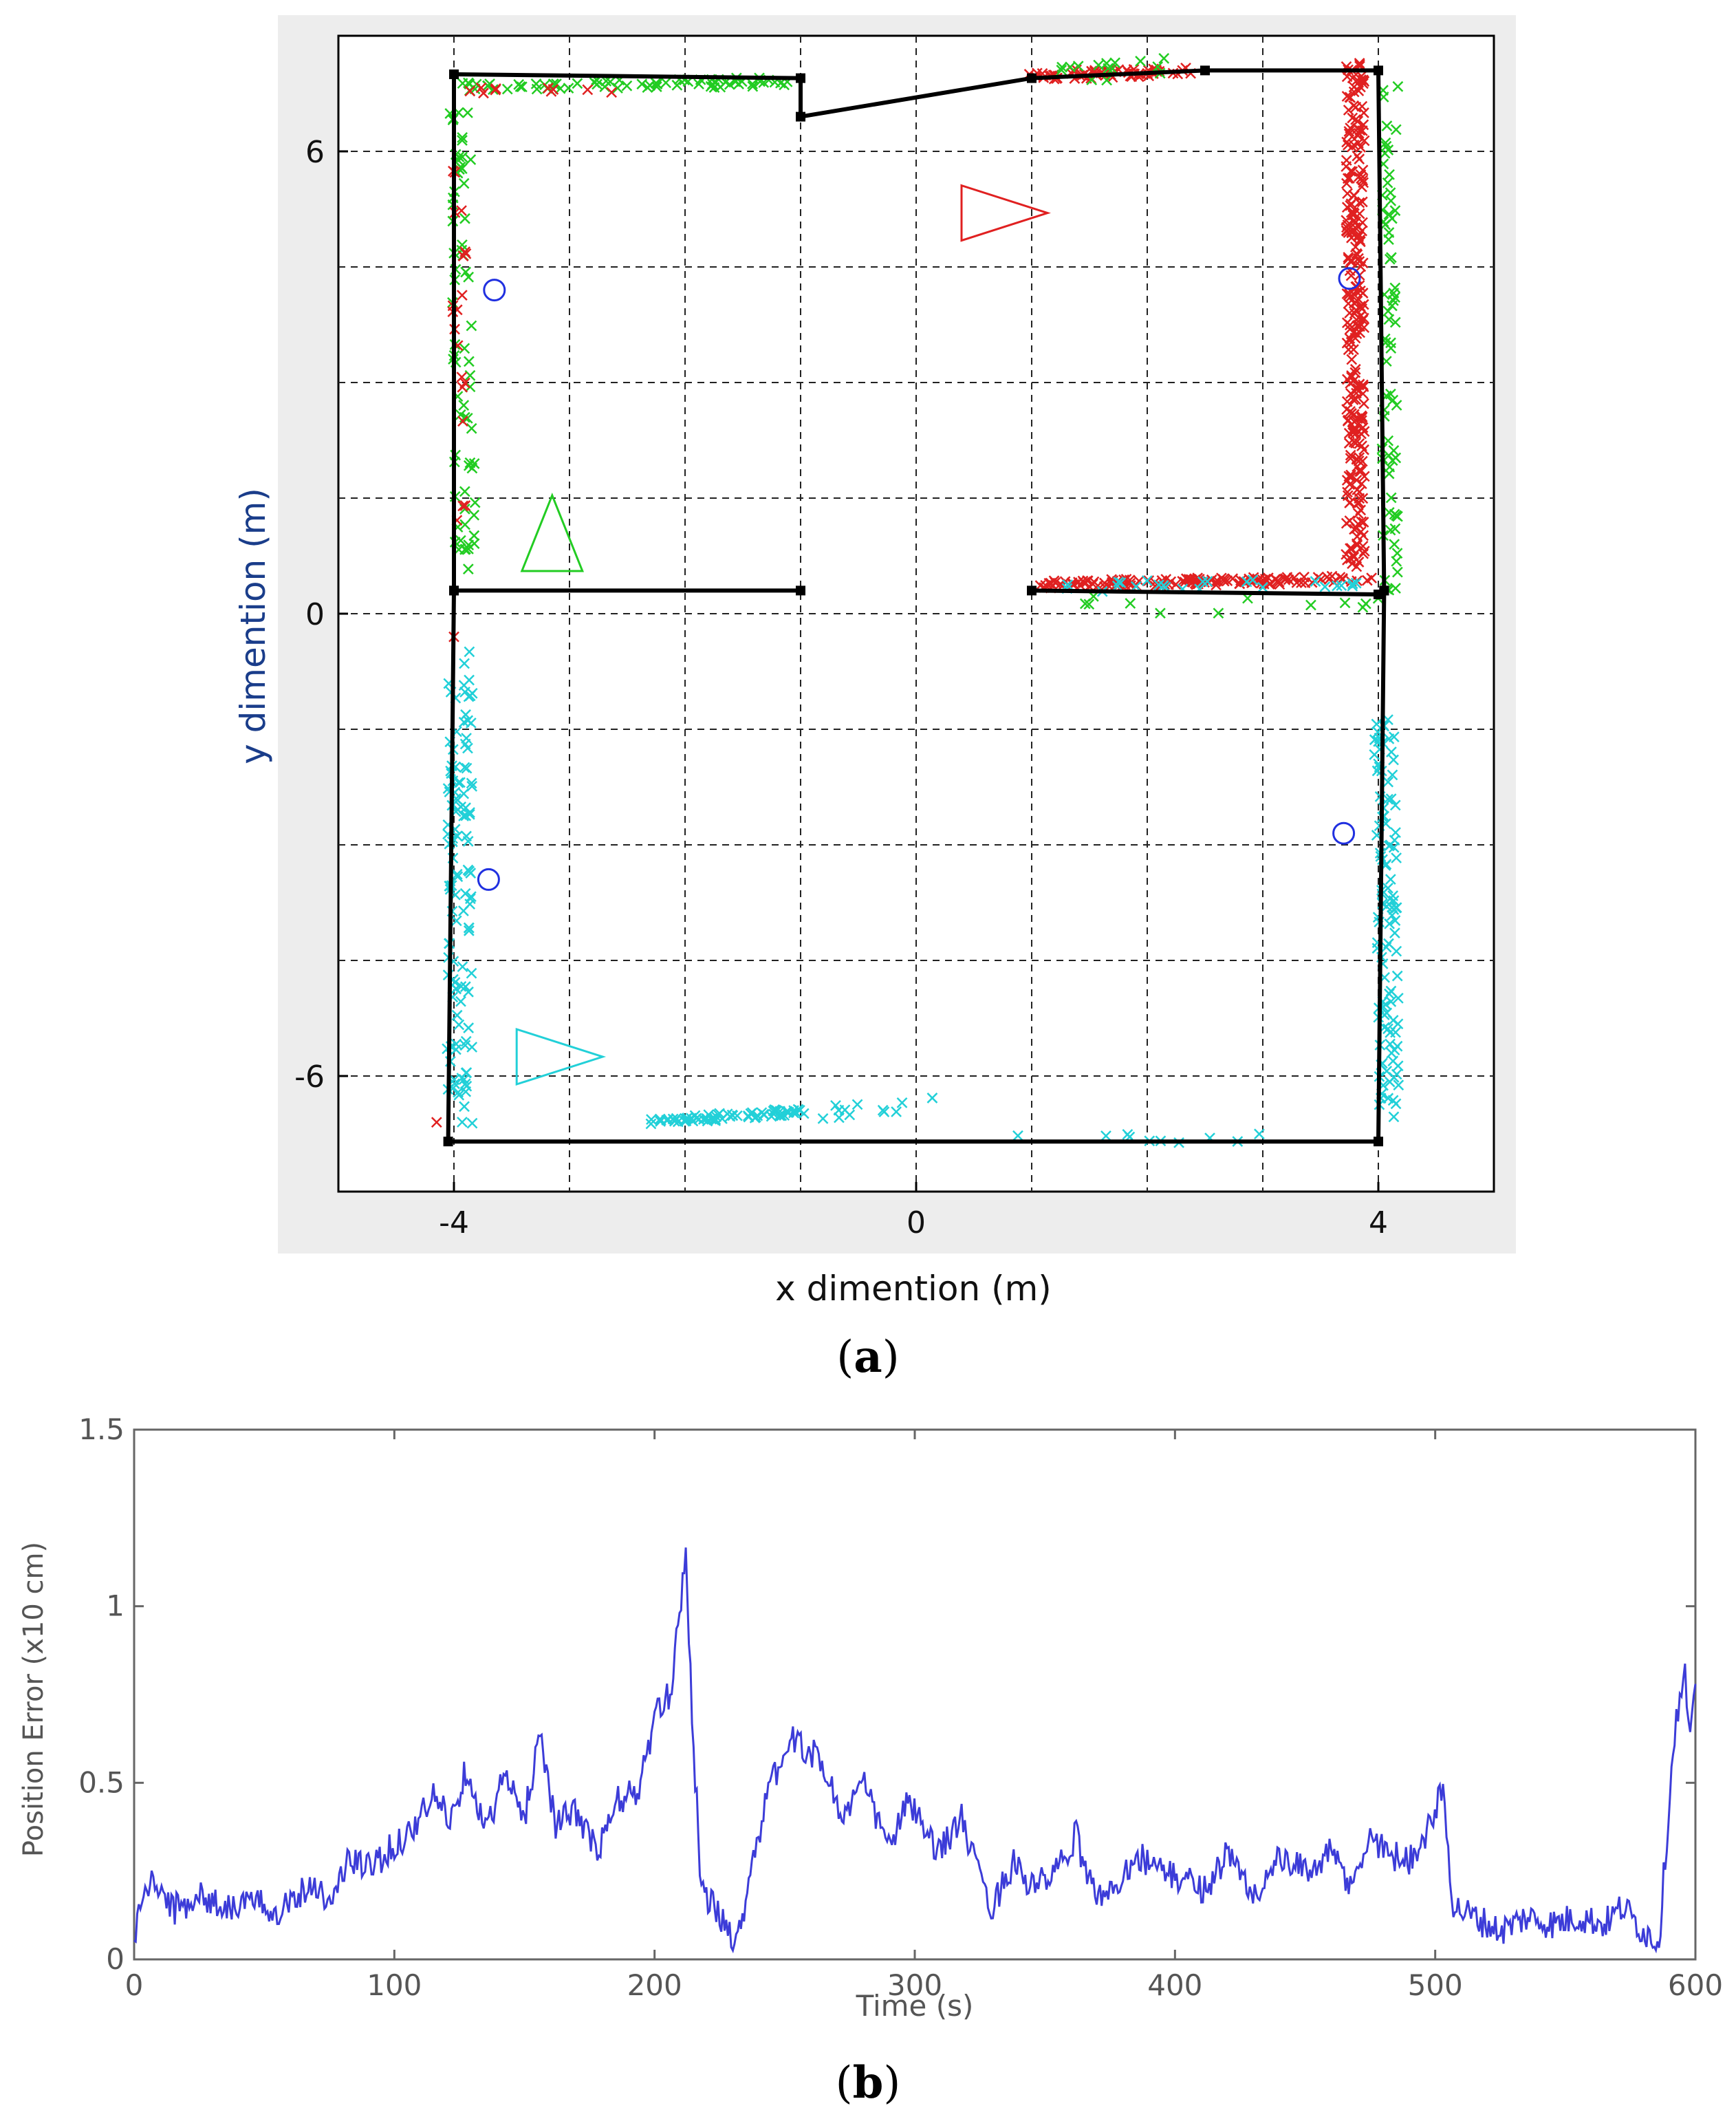  What do you see at coordinates (488, 879) in the screenshot?
I see `anchor-circle` at bounding box center [488, 879].